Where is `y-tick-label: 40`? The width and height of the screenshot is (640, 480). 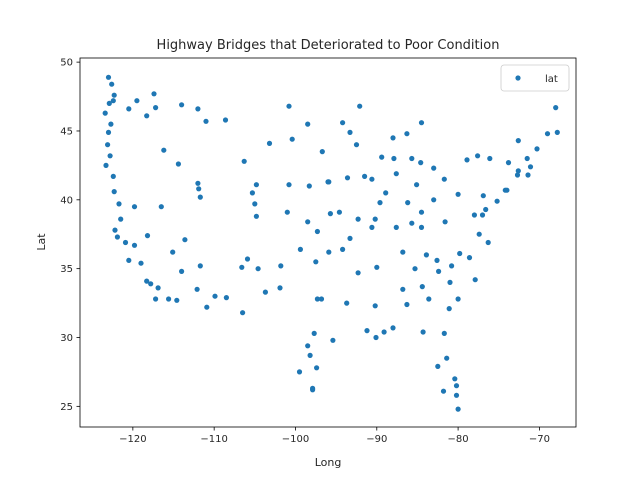
y-tick-label: 40 is located at coordinates (66, 200).